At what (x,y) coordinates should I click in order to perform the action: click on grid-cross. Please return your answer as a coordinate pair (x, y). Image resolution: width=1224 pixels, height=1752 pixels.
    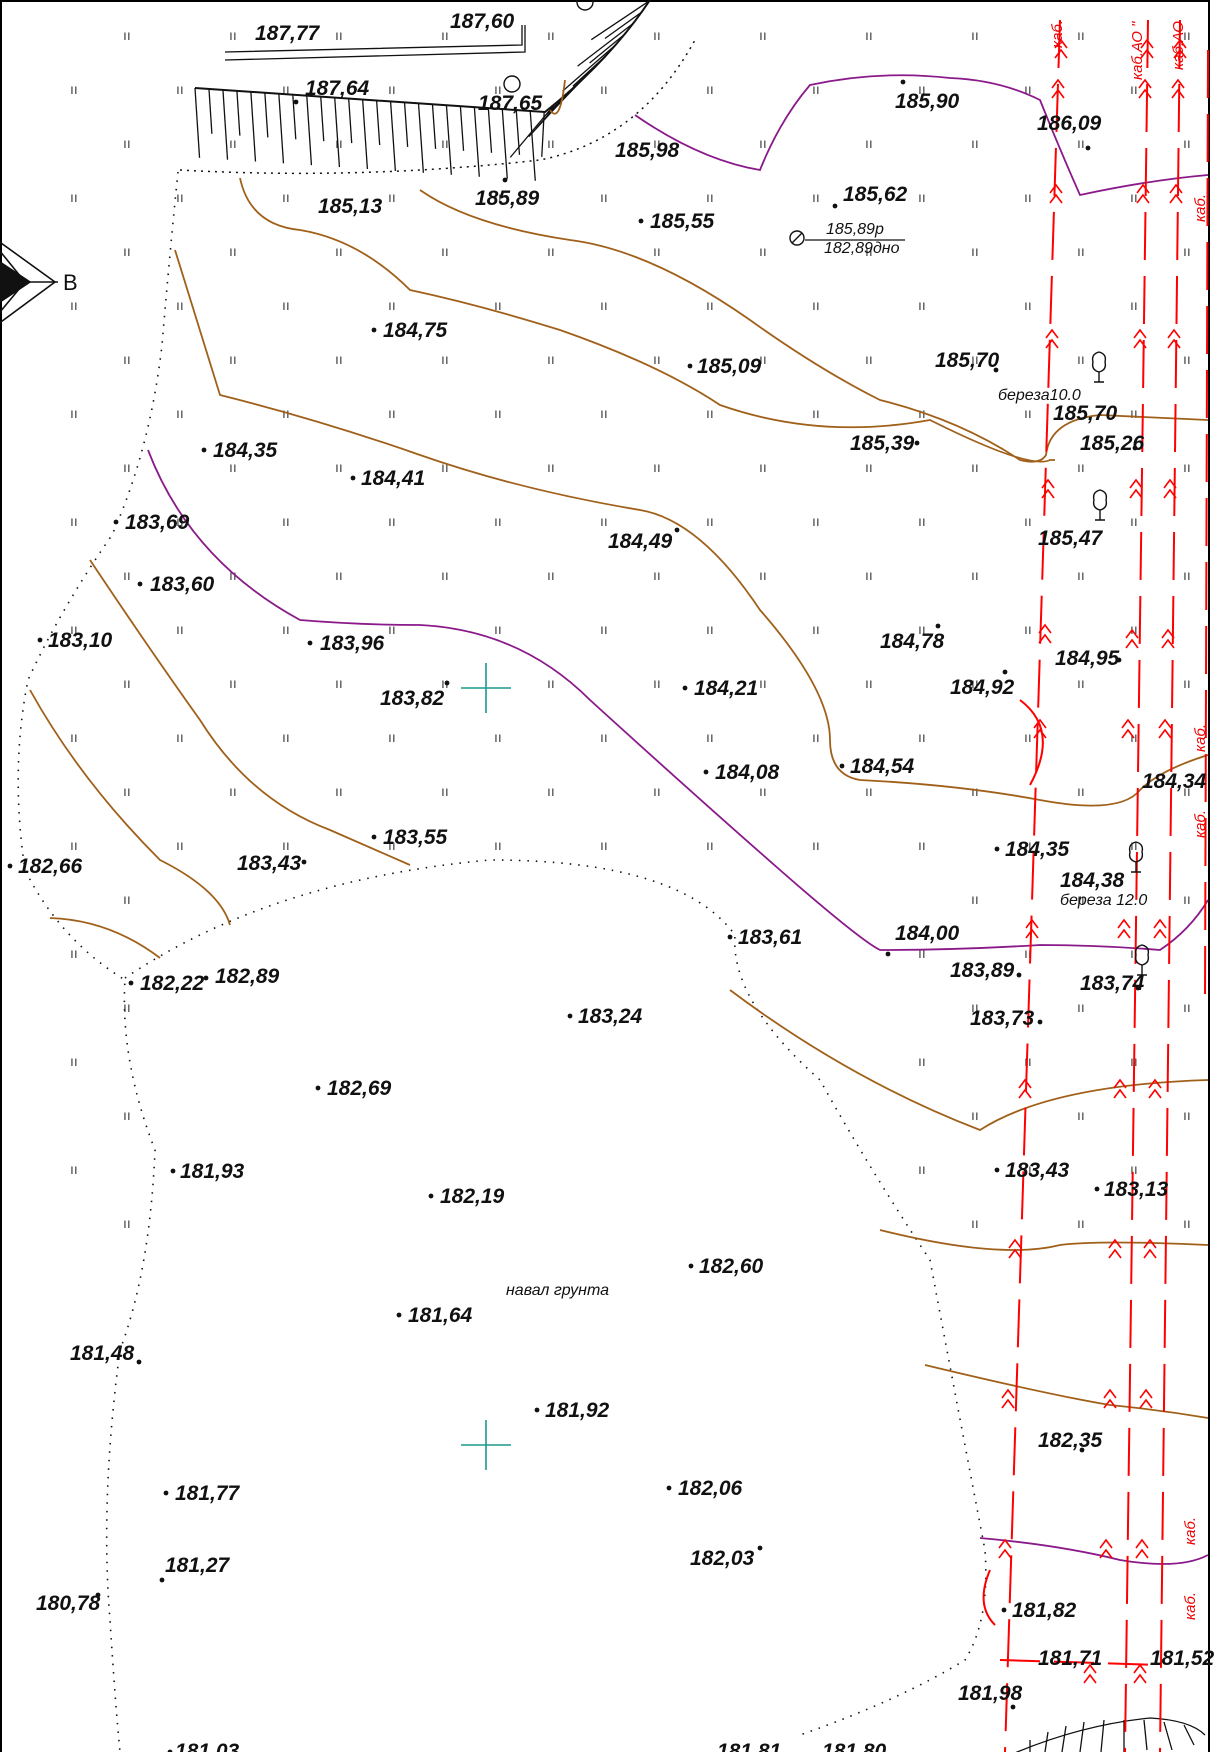
    Looking at the image, I should click on (486, 1066).